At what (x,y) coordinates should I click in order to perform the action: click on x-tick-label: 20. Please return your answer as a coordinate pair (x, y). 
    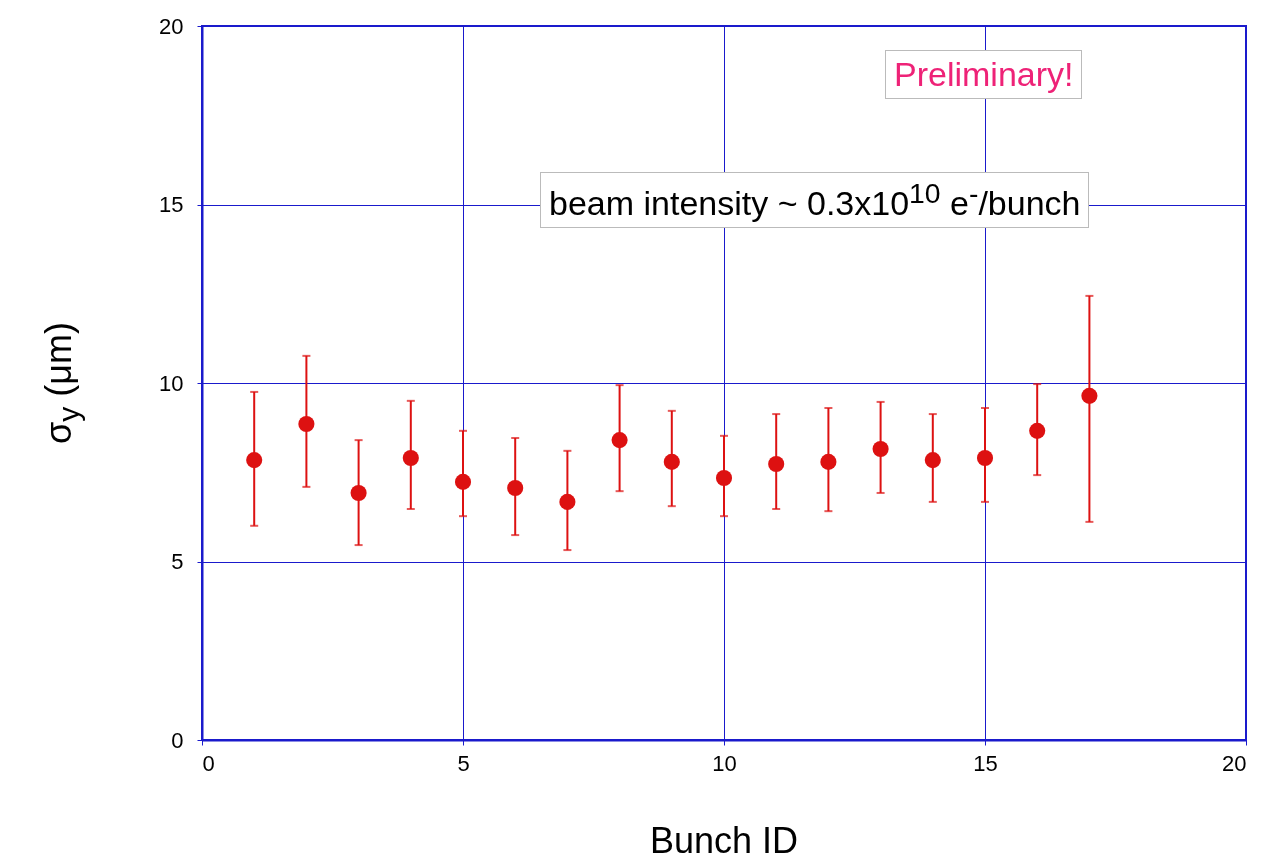
    Looking at the image, I should click on (1234, 763).